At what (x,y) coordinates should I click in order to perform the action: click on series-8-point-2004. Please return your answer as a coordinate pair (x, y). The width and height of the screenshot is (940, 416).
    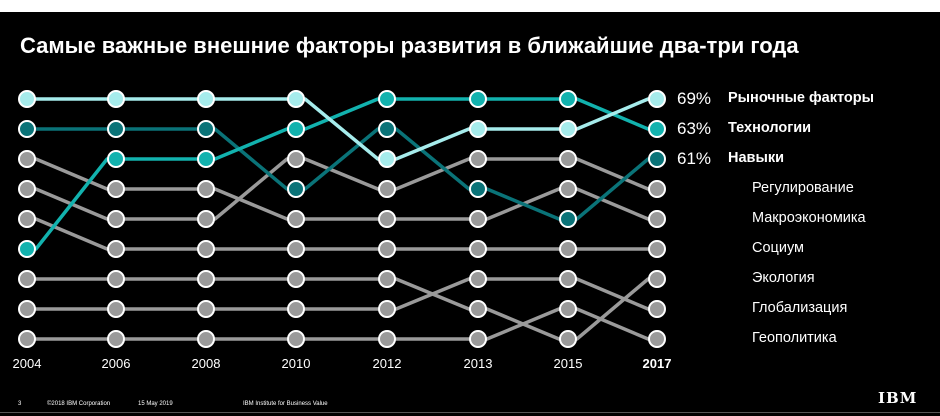
    Looking at the image, I should click on (27, 339).